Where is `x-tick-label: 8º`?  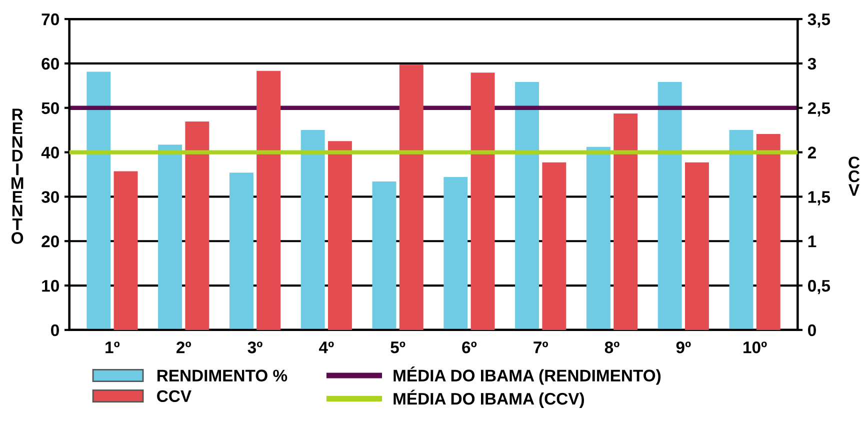
x-tick-label: 8º is located at coordinates (612, 347).